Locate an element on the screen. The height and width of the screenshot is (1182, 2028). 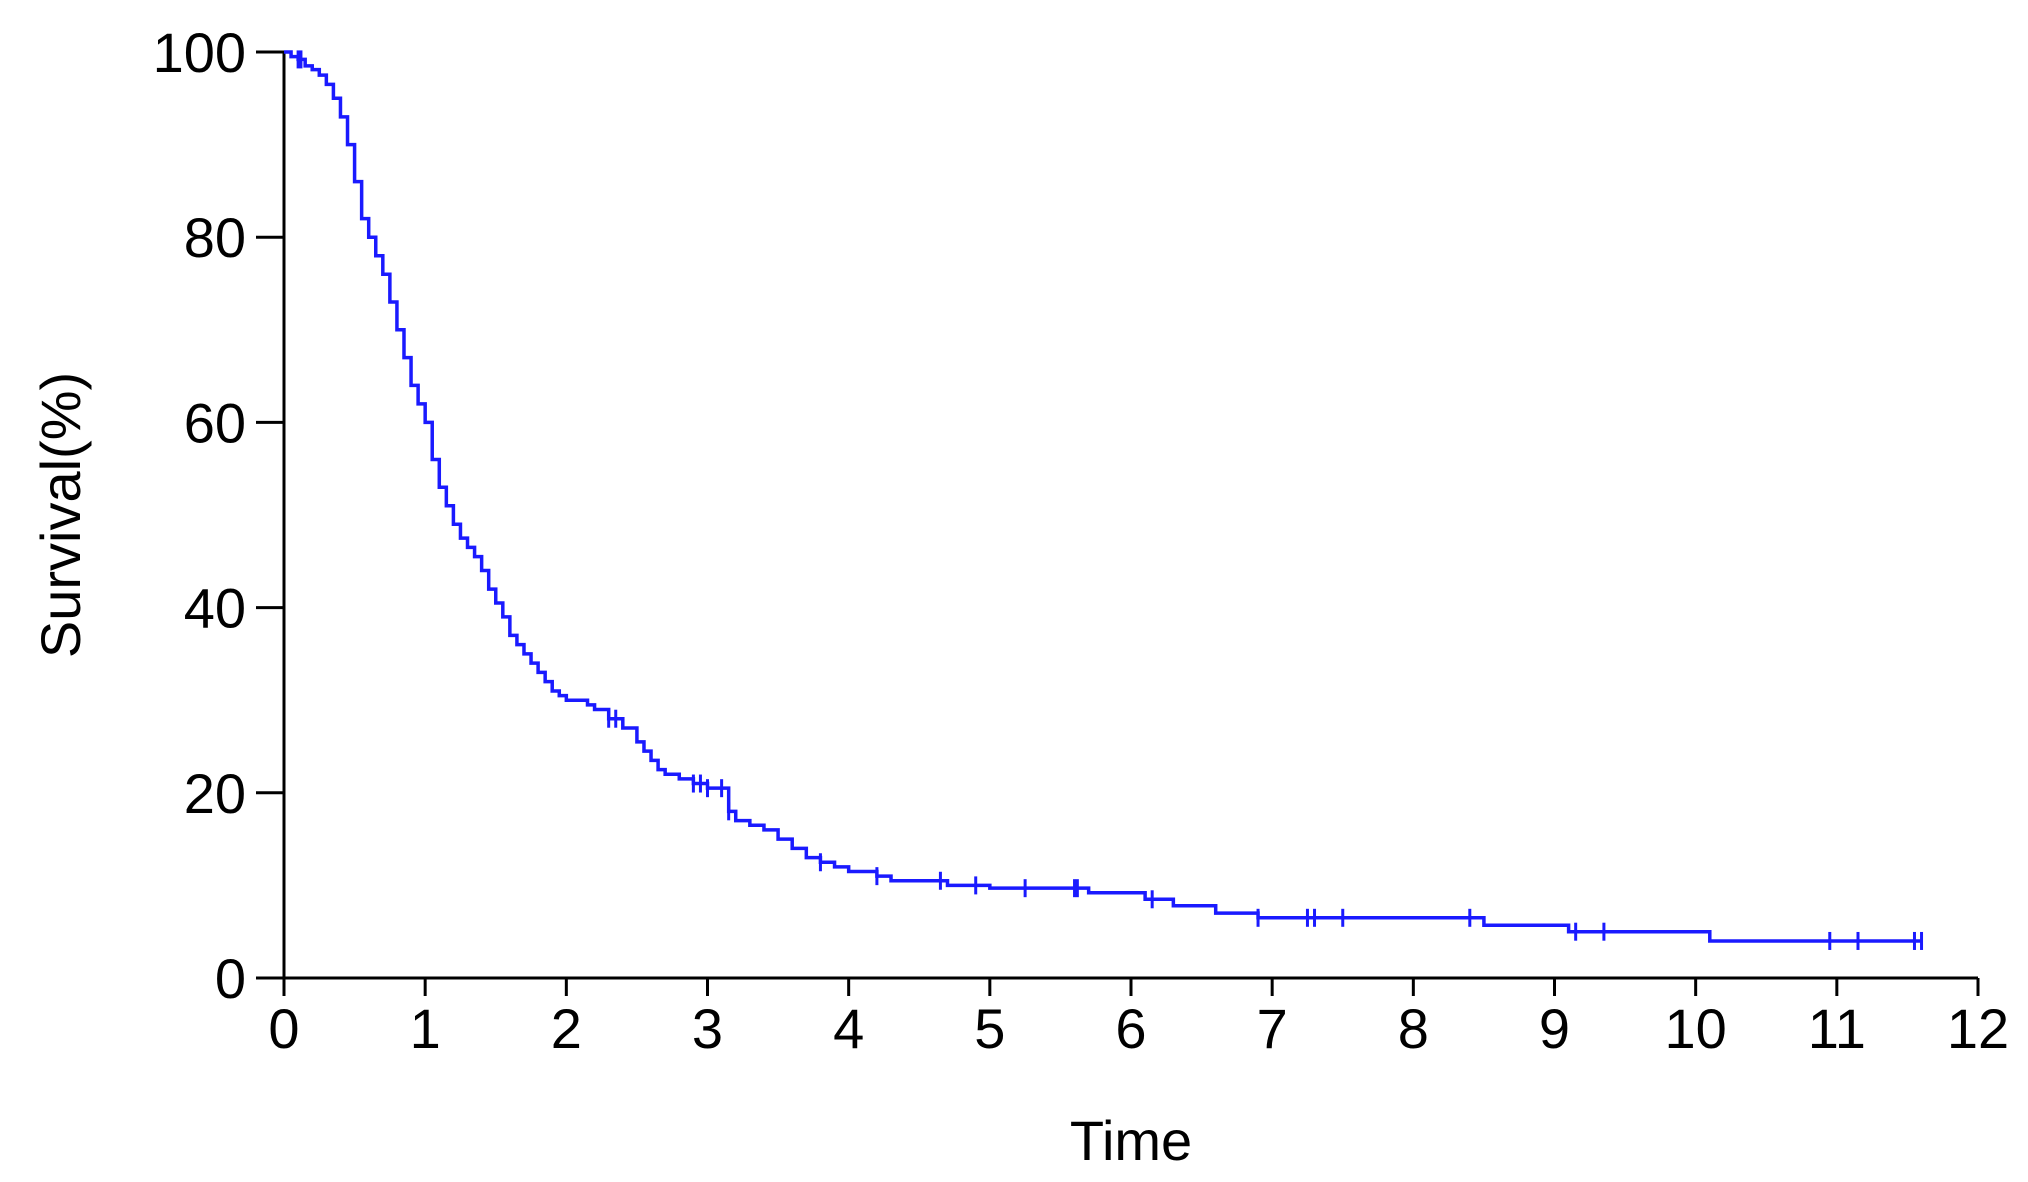
y-tick-label: 60 is located at coordinates (215, 422).